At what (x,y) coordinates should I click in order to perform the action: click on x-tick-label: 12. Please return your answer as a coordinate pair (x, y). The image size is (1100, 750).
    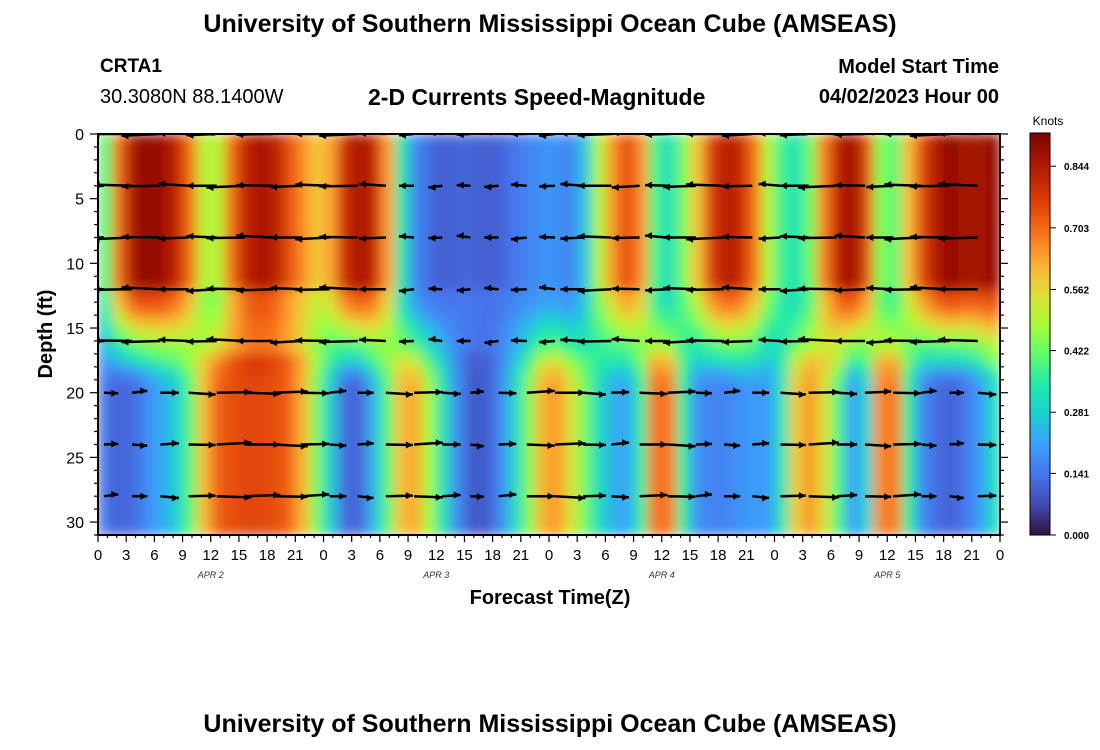
    Looking at the image, I should click on (436, 555).